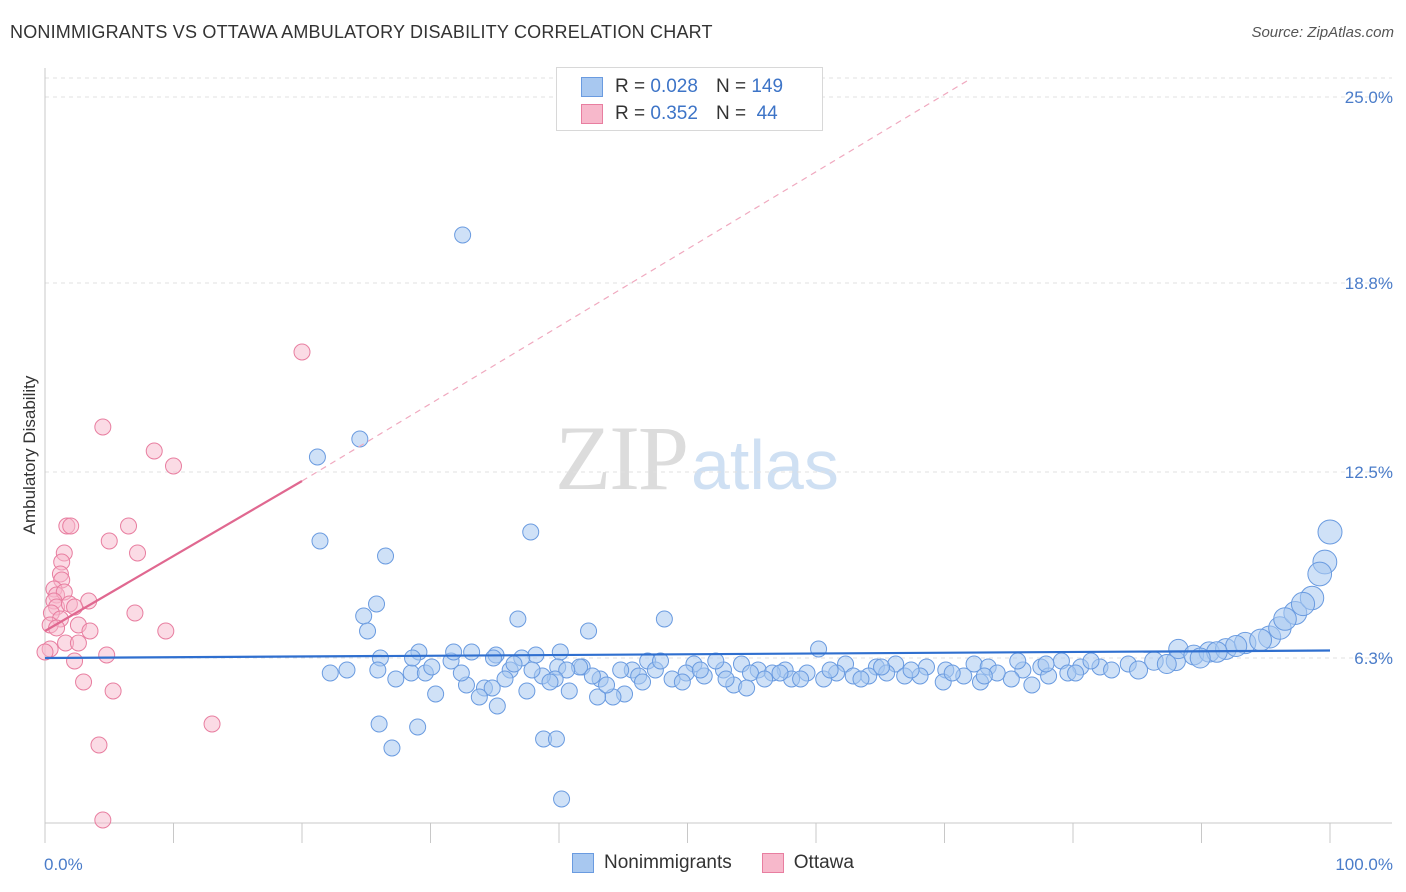 The height and width of the screenshot is (892, 1406). I want to click on legend-n-value-nonimmigrants: 149, so click(767, 86).